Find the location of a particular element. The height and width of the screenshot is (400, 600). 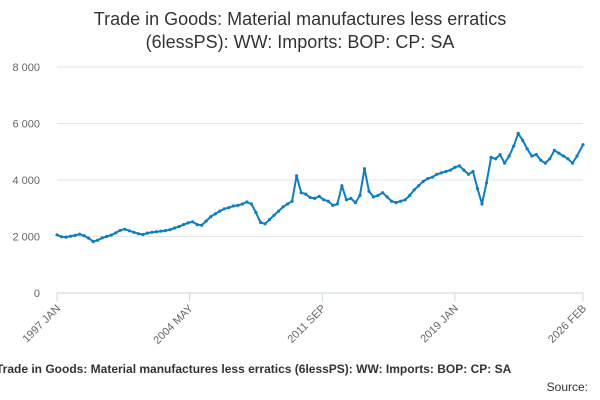

x-tick-label: 2011 SEP is located at coordinates (306, 324).